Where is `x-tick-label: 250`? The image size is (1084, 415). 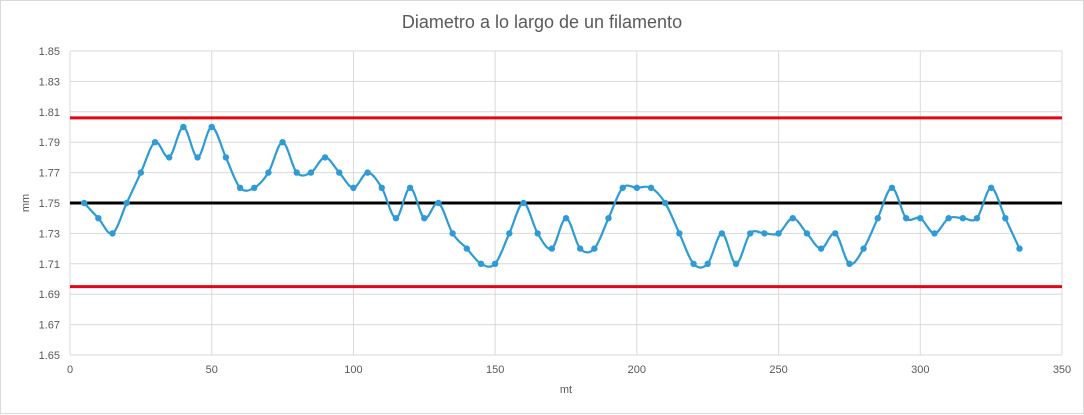 x-tick-label: 250 is located at coordinates (778, 370).